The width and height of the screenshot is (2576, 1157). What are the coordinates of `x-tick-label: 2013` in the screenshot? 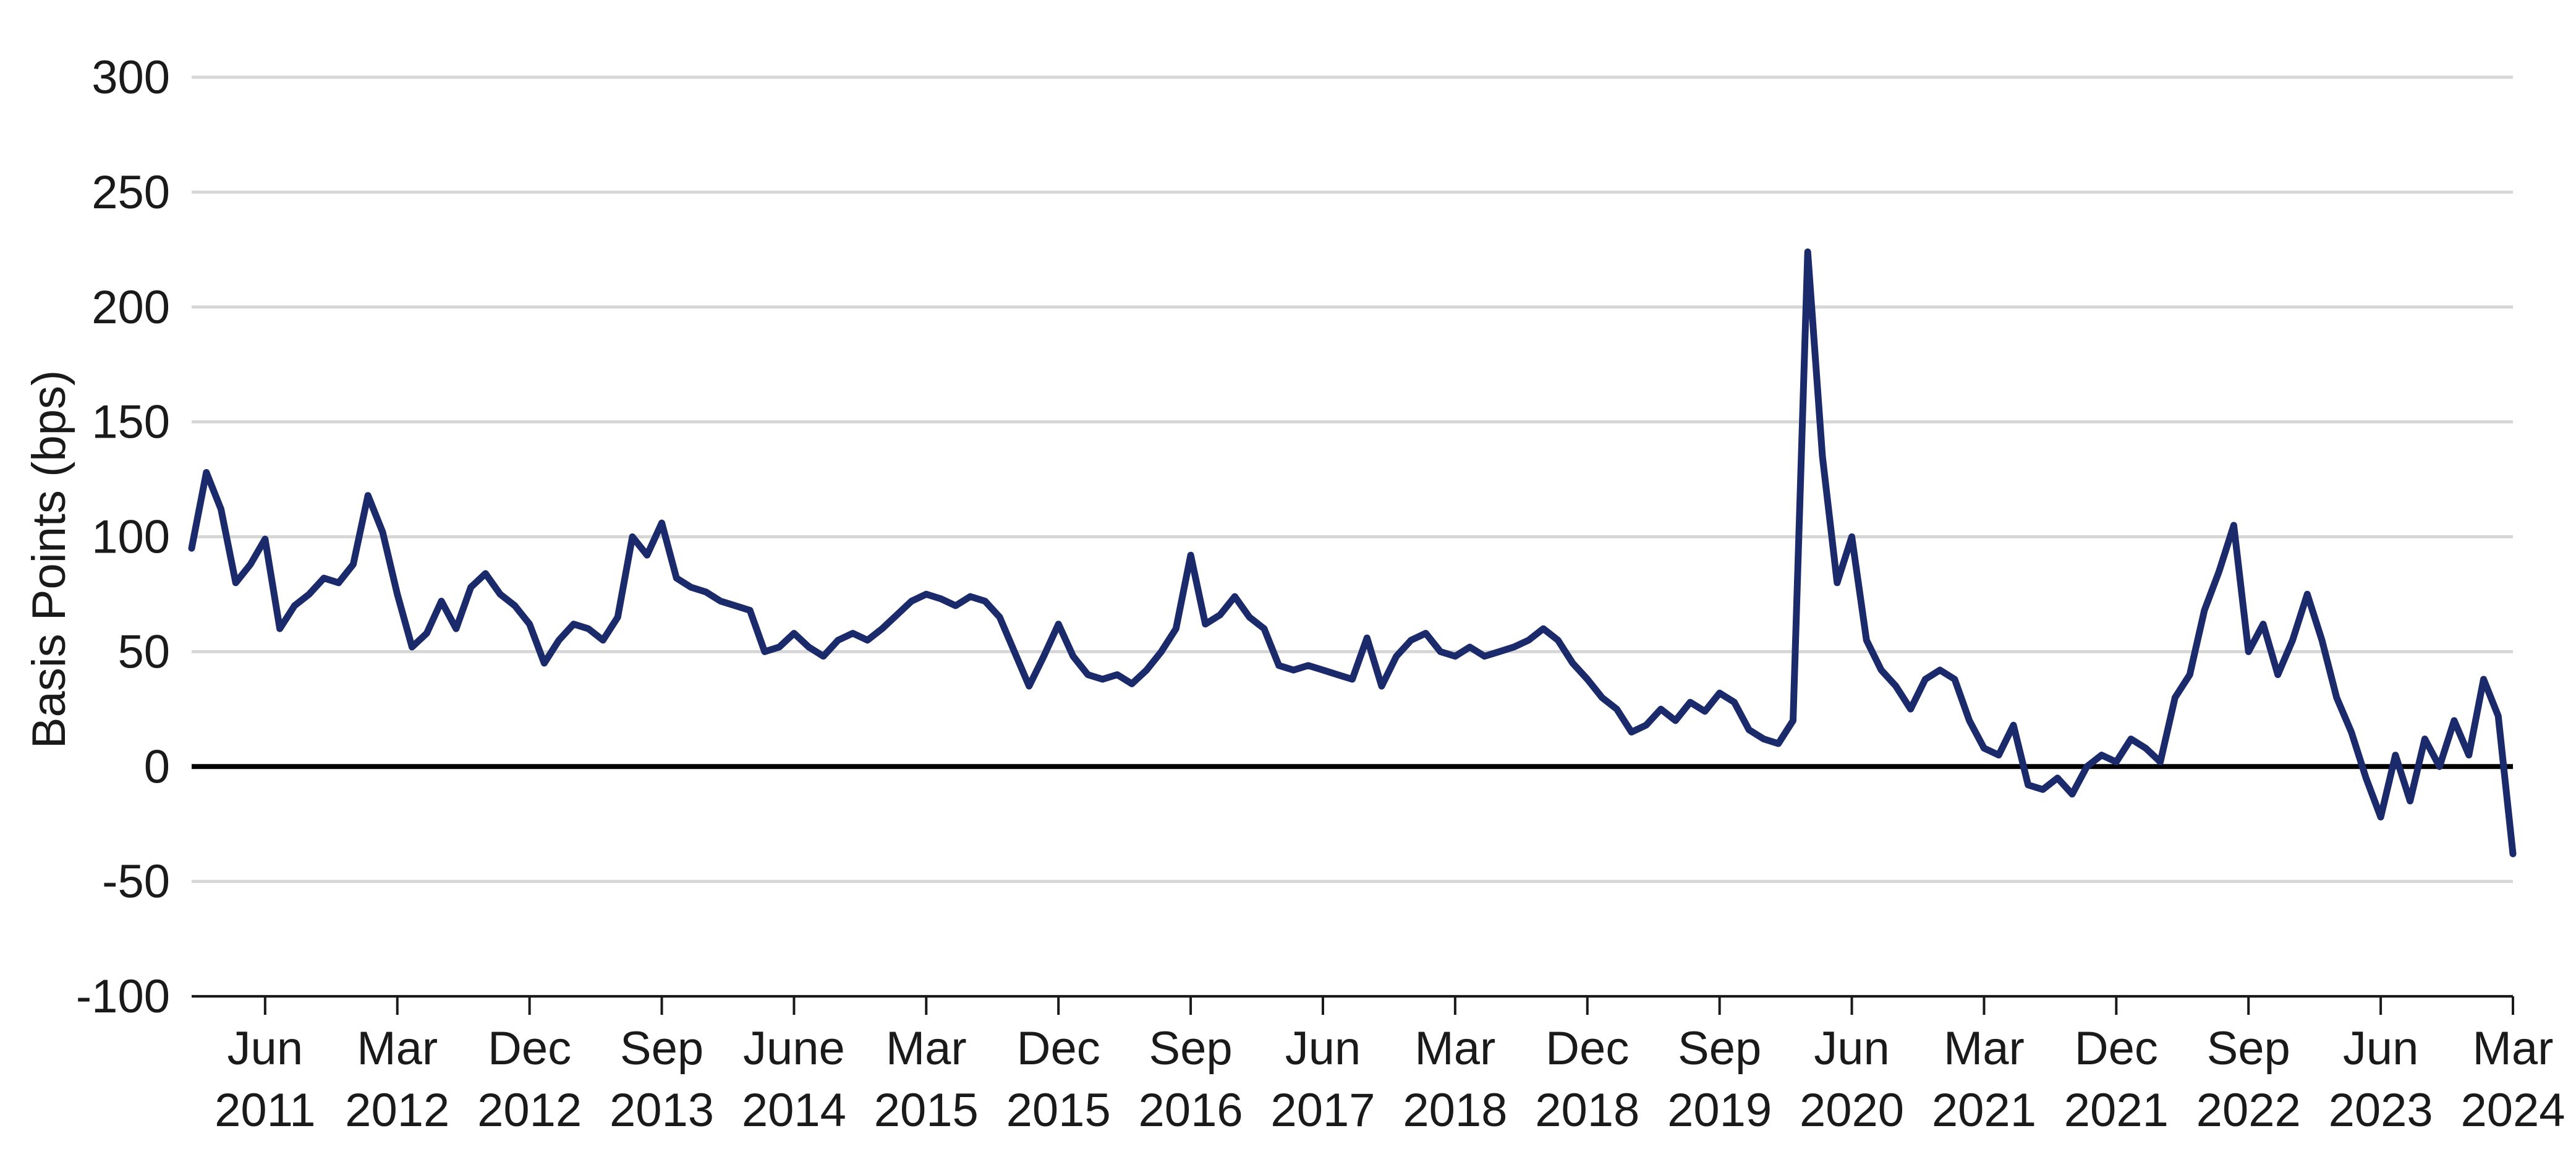 It's located at (662, 1110).